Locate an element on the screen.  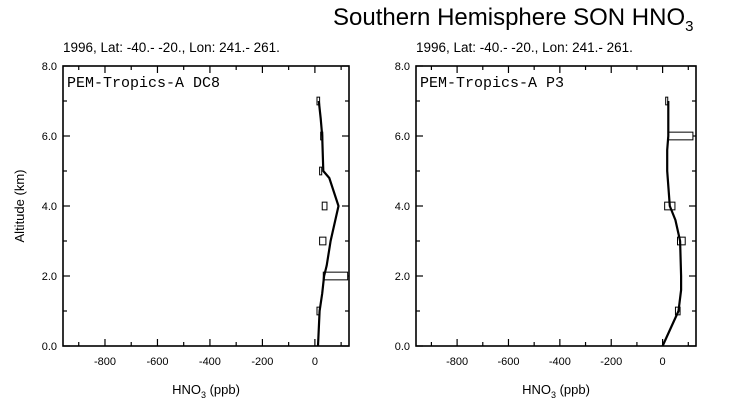
inner-label: PEM-Tropics-A DC8 is located at coordinates (143, 83).